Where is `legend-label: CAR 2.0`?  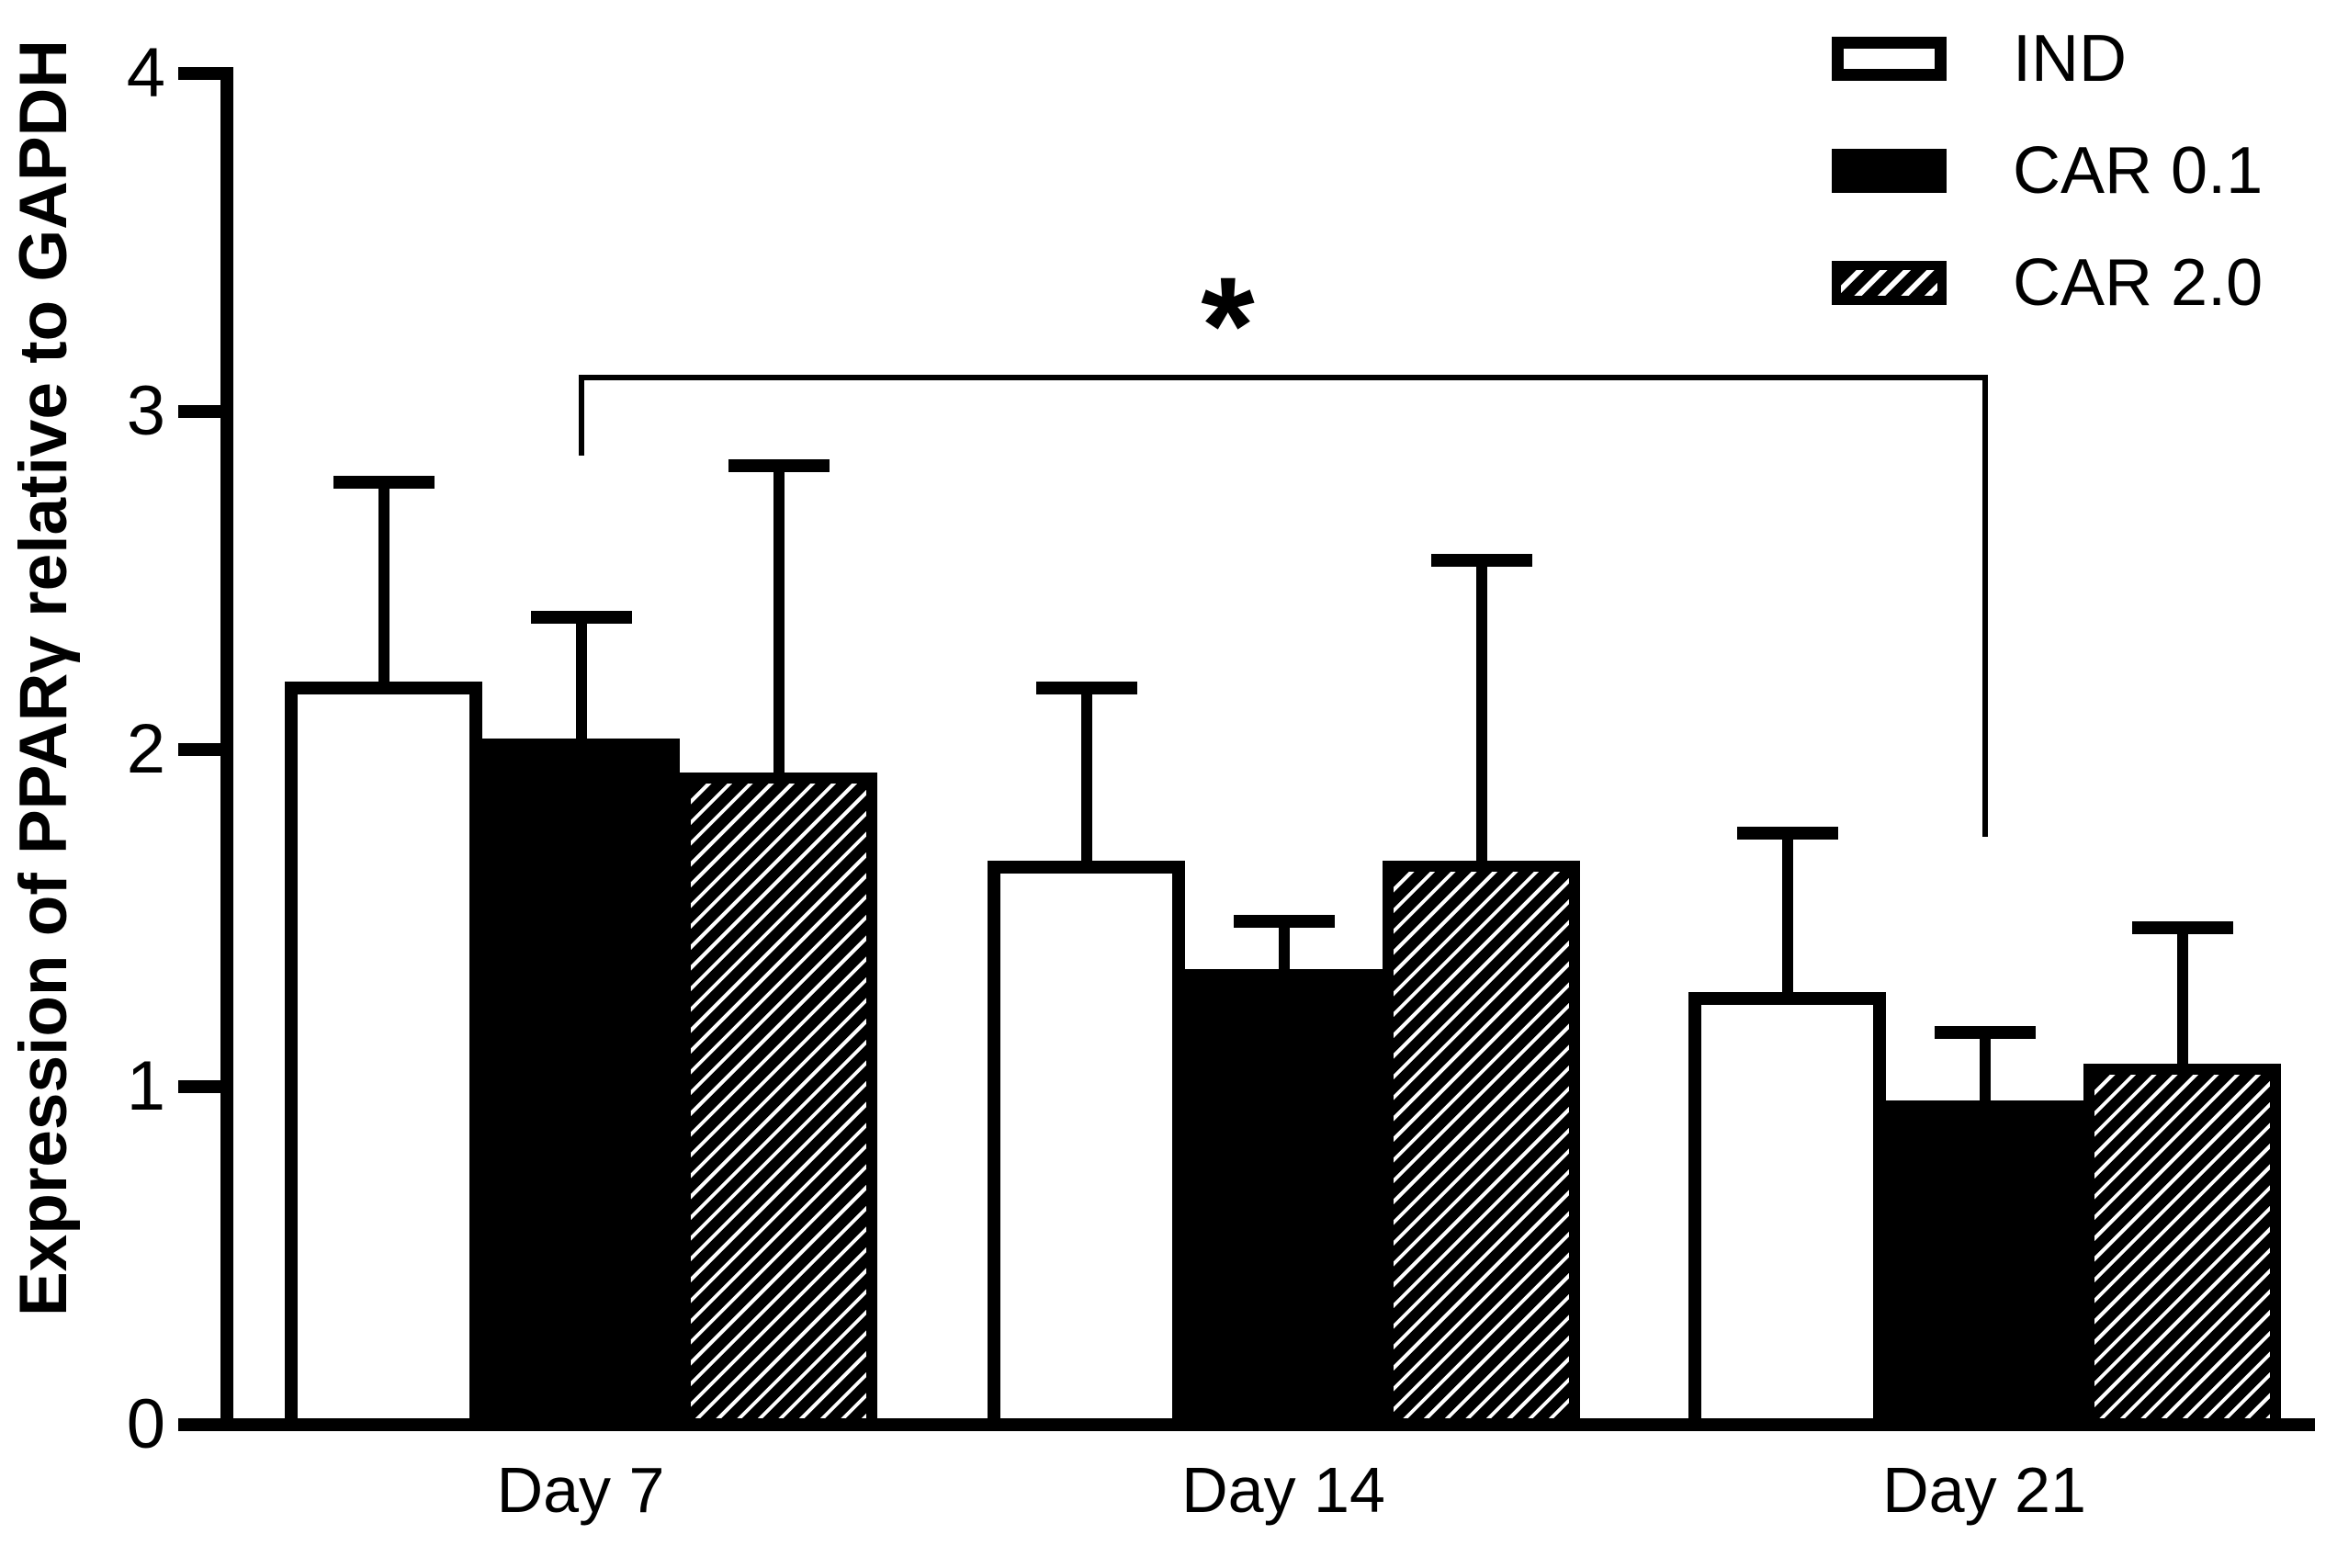 legend-label: CAR 2.0 is located at coordinates (2139, 283).